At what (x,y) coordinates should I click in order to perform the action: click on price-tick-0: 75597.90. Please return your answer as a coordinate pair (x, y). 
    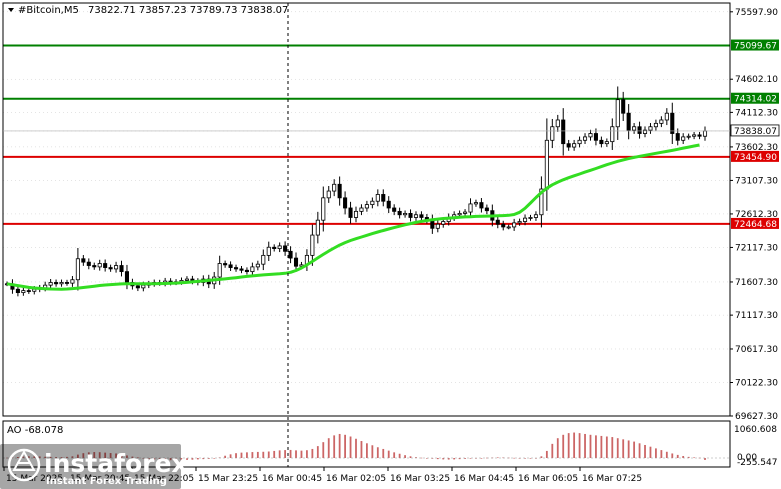
    Looking at the image, I should click on (756, 13).